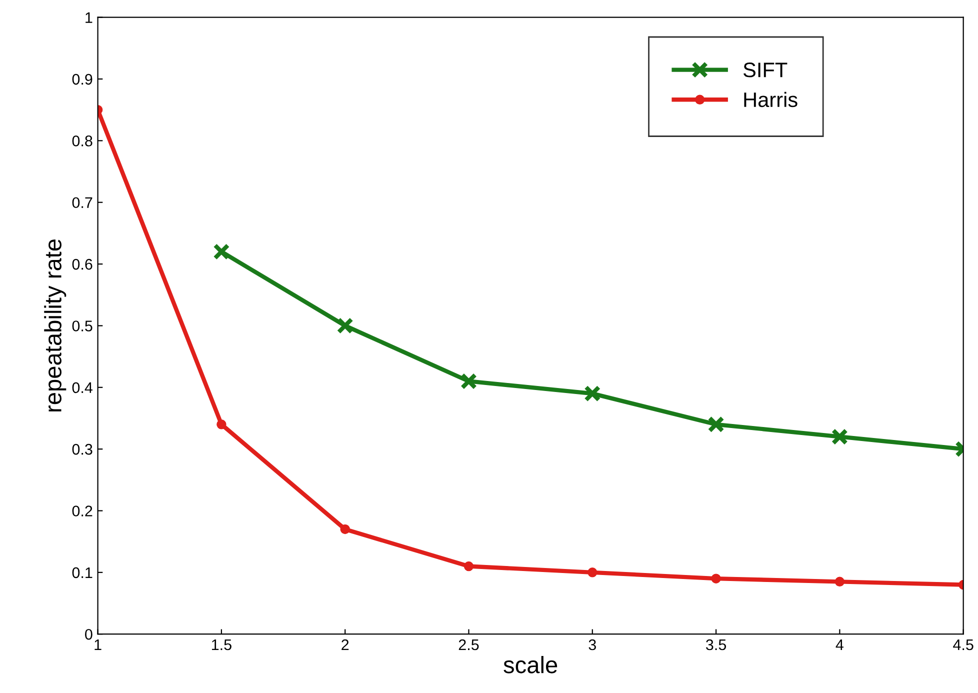 This screenshot has height=693, width=978. Describe the element at coordinates (82, 202) in the screenshot. I see `y-tick-label: 0.7` at that location.